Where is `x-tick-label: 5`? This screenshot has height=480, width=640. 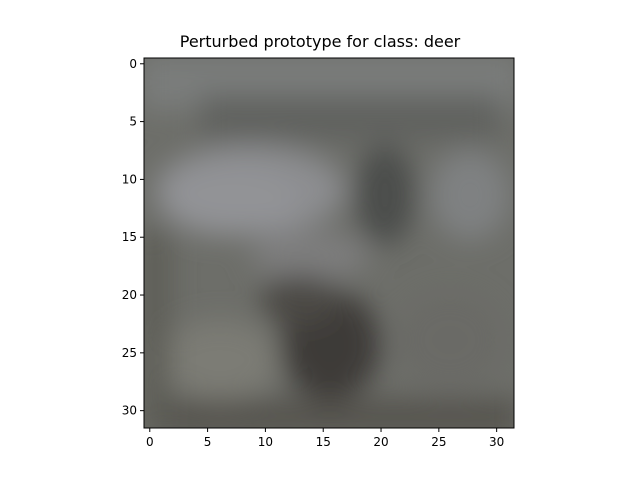 x-tick-label: 5 is located at coordinates (208, 442).